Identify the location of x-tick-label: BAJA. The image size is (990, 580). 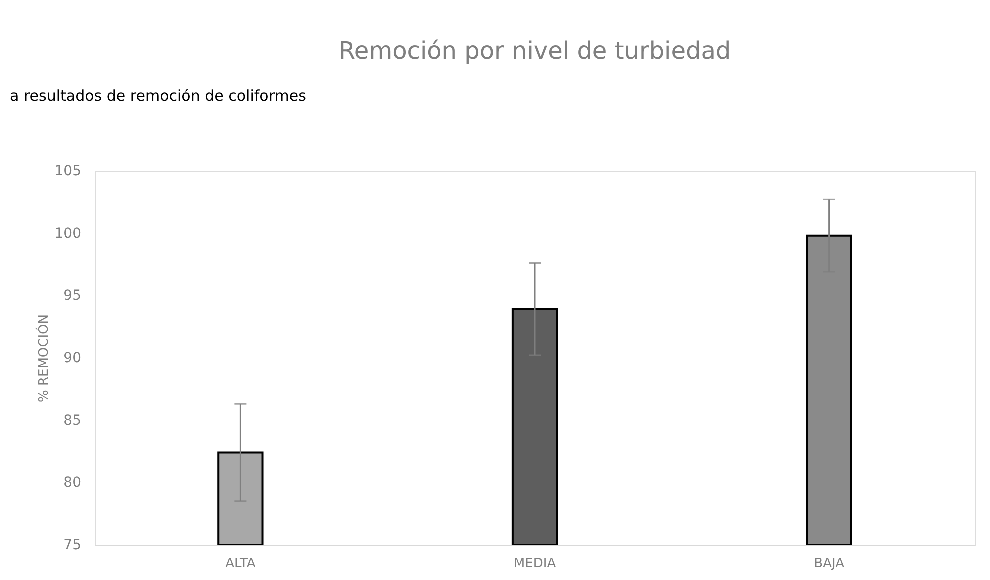
(829, 564).